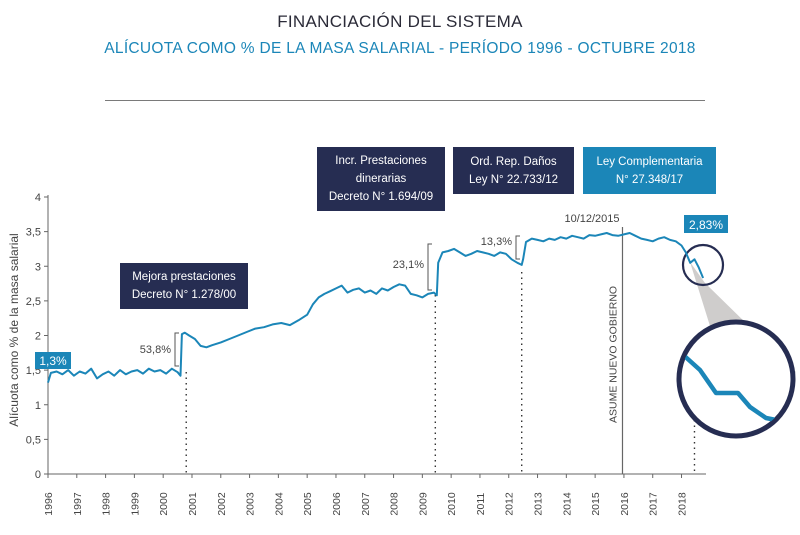 Image resolution: width=800 pixels, height=535 pixels. What do you see at coordinates (33, 302) in the screenshot?
I see `y-tick-label: 2,5` at bounding box center [33, 302].